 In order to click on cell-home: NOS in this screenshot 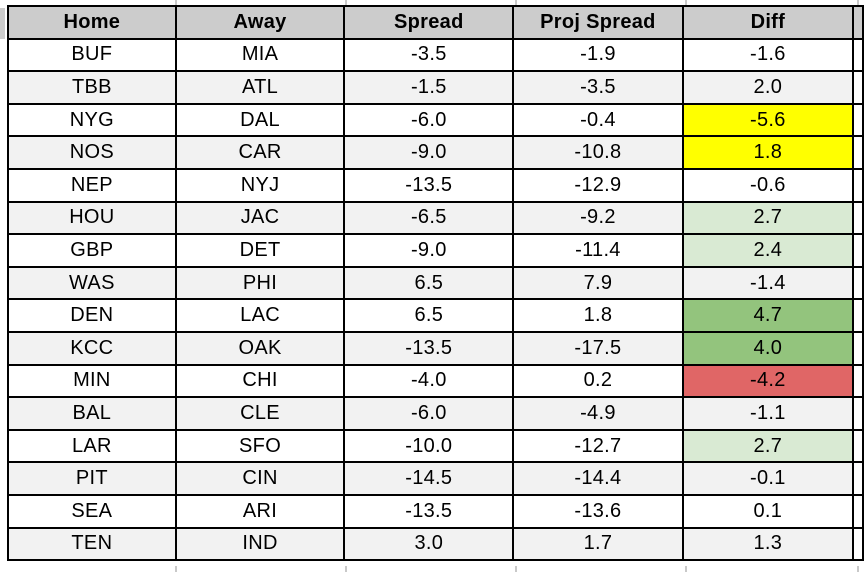, I will do `click(92, 152)`.